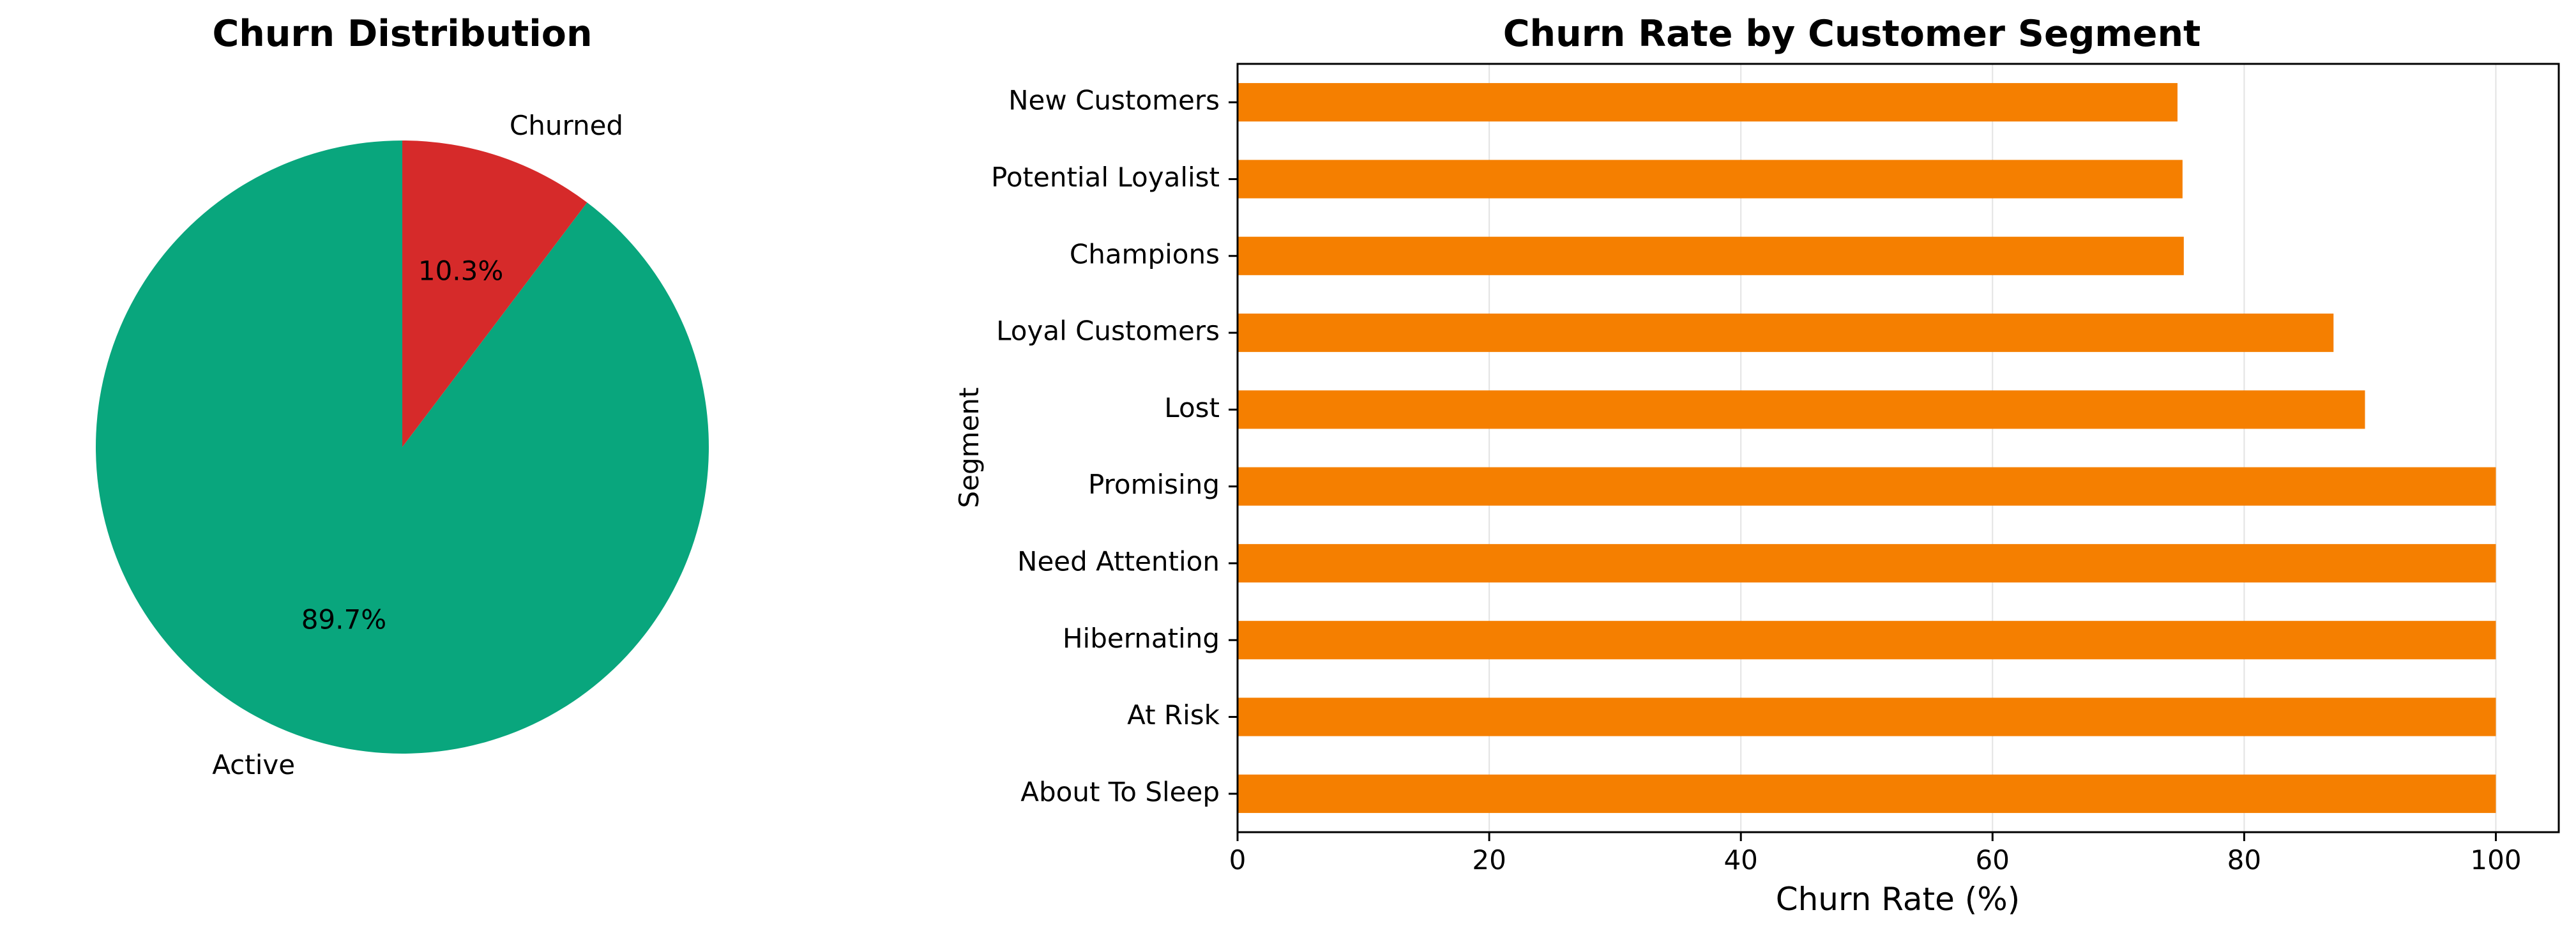  Describe the element at coordinates (1238, 860) in the screenshot. I see `x-tick-label-0: 0` at that location.